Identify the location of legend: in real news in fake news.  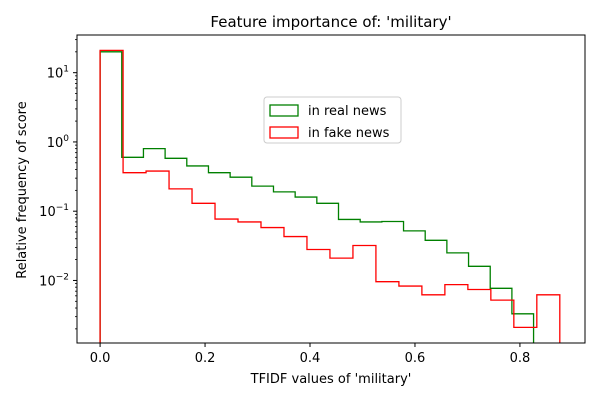
(332, 120).